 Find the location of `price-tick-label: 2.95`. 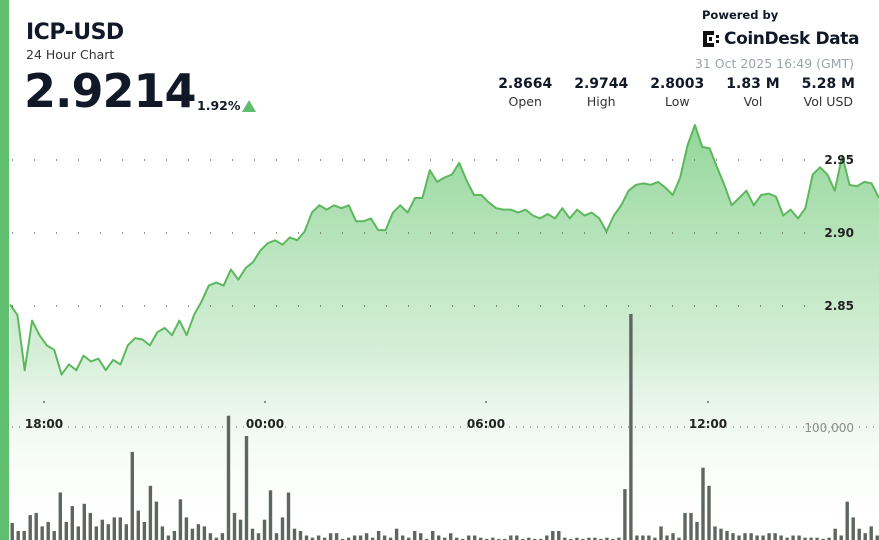

price-tick-label: 2.95 is located at coordinates (839, 160).